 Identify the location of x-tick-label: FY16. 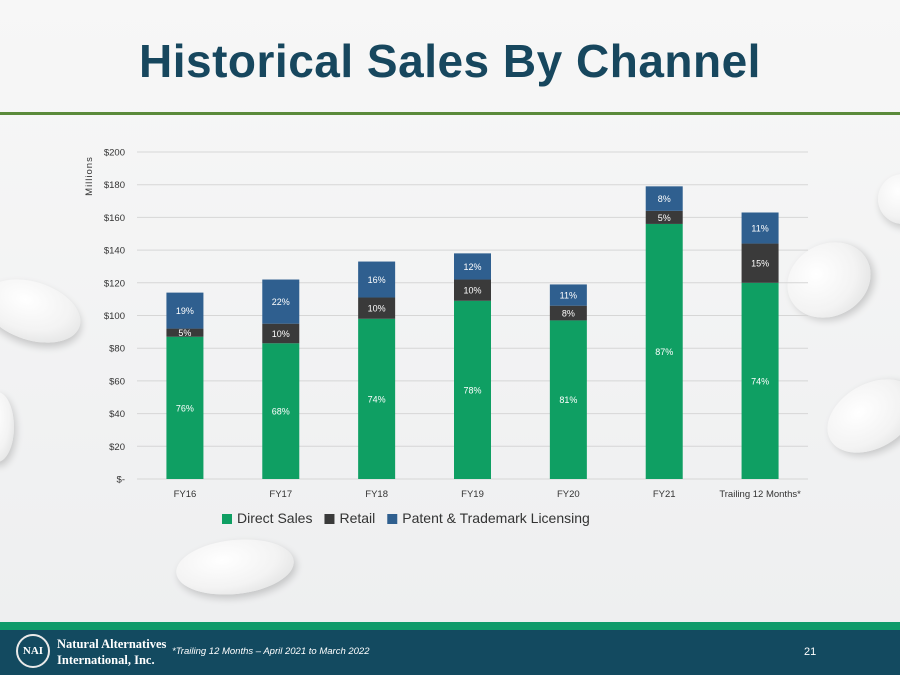
(185, 494).